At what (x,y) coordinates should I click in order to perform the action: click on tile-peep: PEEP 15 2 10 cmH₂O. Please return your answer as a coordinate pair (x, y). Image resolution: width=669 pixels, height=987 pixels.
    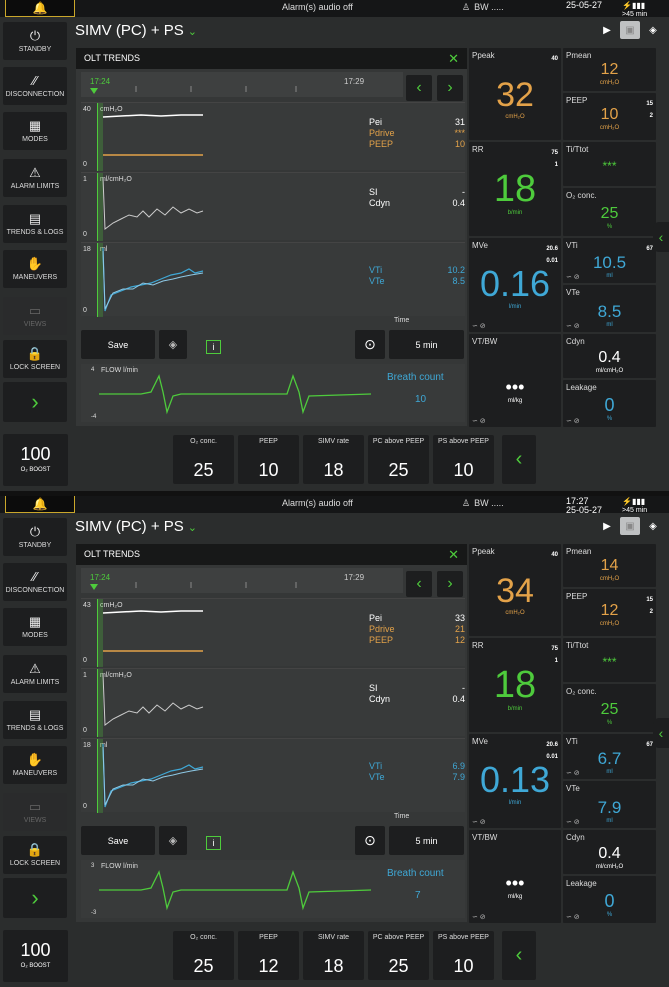
    Looking at the image, I should click on (609, 116).